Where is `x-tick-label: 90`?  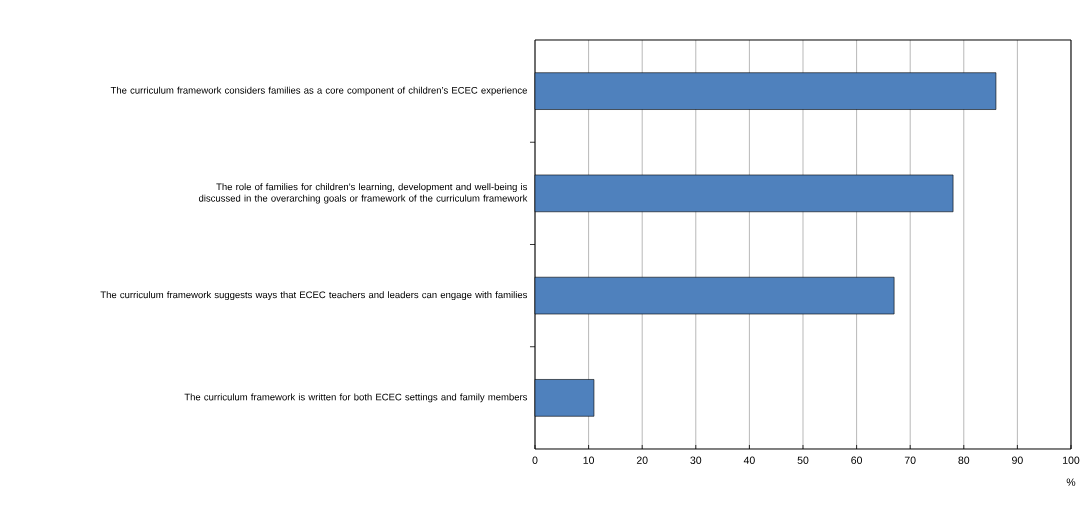 x-tick-label: 90 is located at coordinates (1017, 460).